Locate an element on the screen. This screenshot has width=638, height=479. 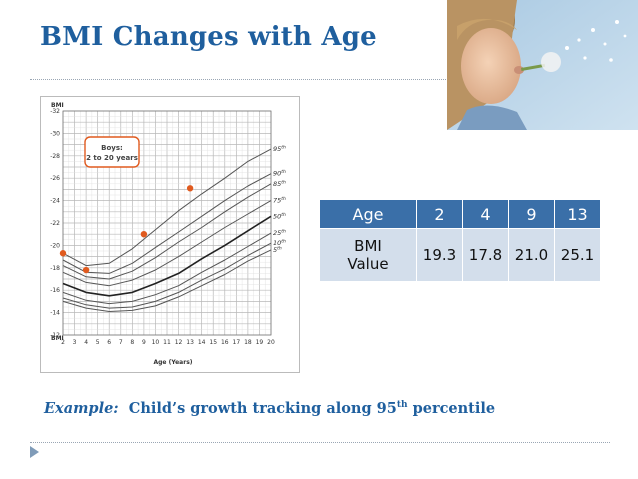
y-axis-title-bottom: BMI is located at coordinates (57, 338).